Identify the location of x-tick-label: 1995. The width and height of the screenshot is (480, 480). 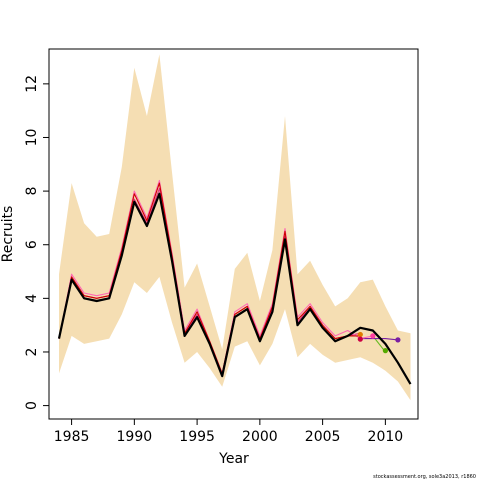
(197, 437).